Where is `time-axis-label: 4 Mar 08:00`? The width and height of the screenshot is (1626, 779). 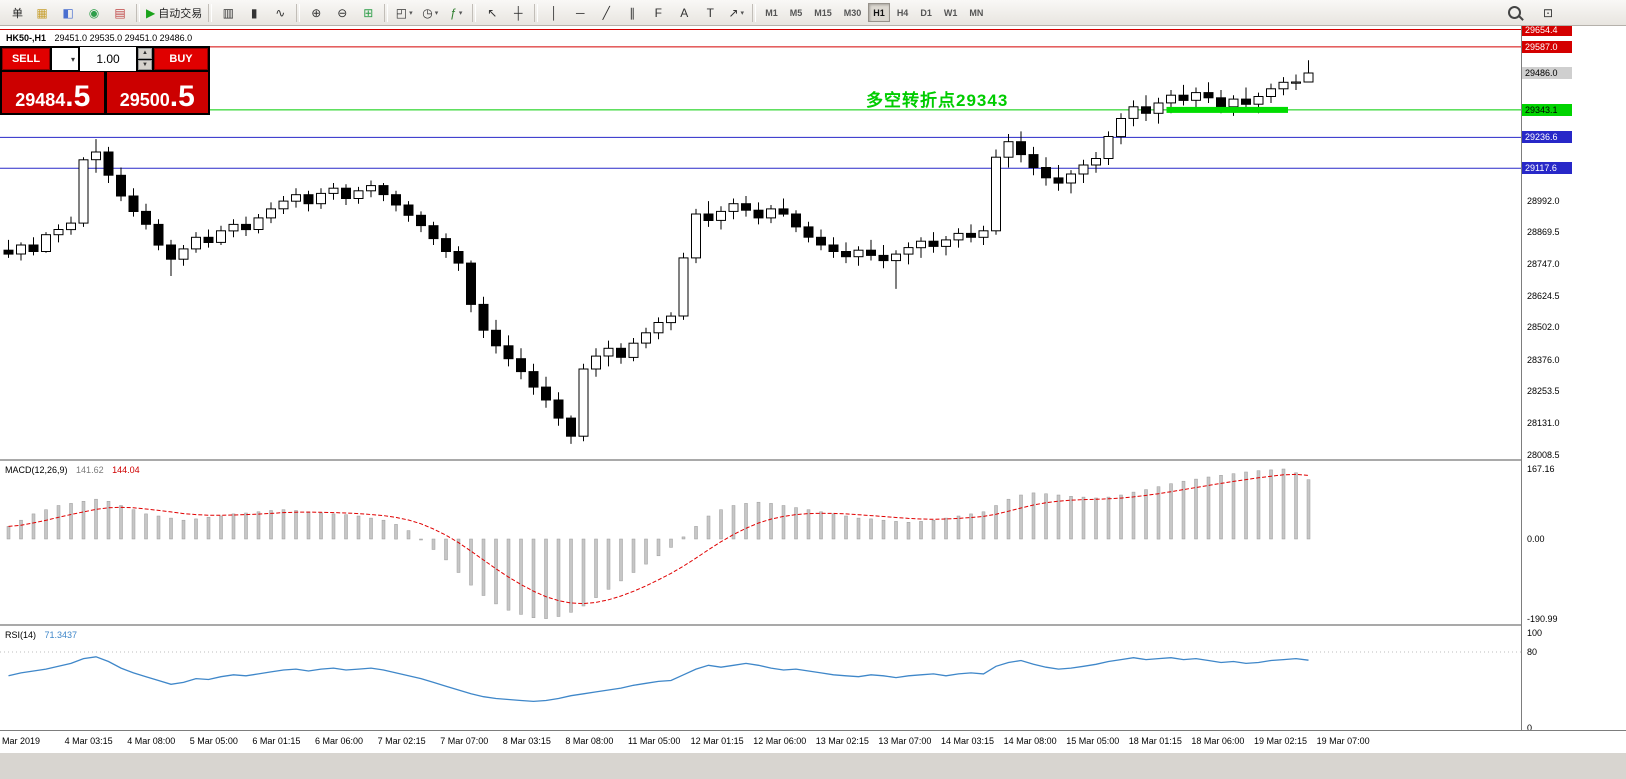 time-axis-label: 4 Mar 08:00 is located at coordinates (151, 741).